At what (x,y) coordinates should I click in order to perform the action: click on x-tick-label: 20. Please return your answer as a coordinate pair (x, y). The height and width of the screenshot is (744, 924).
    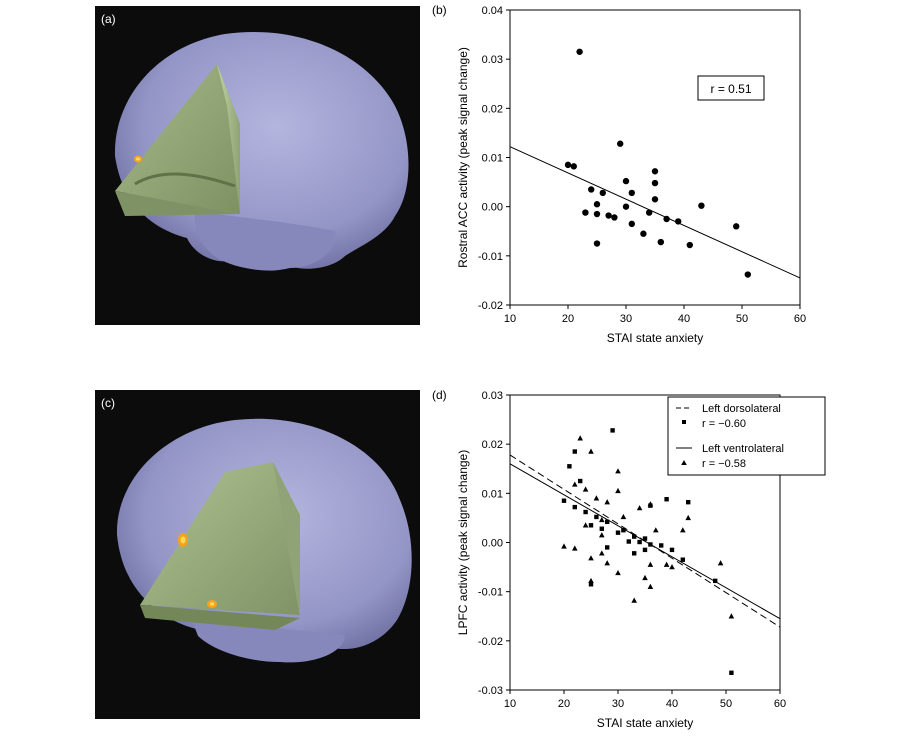
    Looking at the image, I should click on (564, 704).